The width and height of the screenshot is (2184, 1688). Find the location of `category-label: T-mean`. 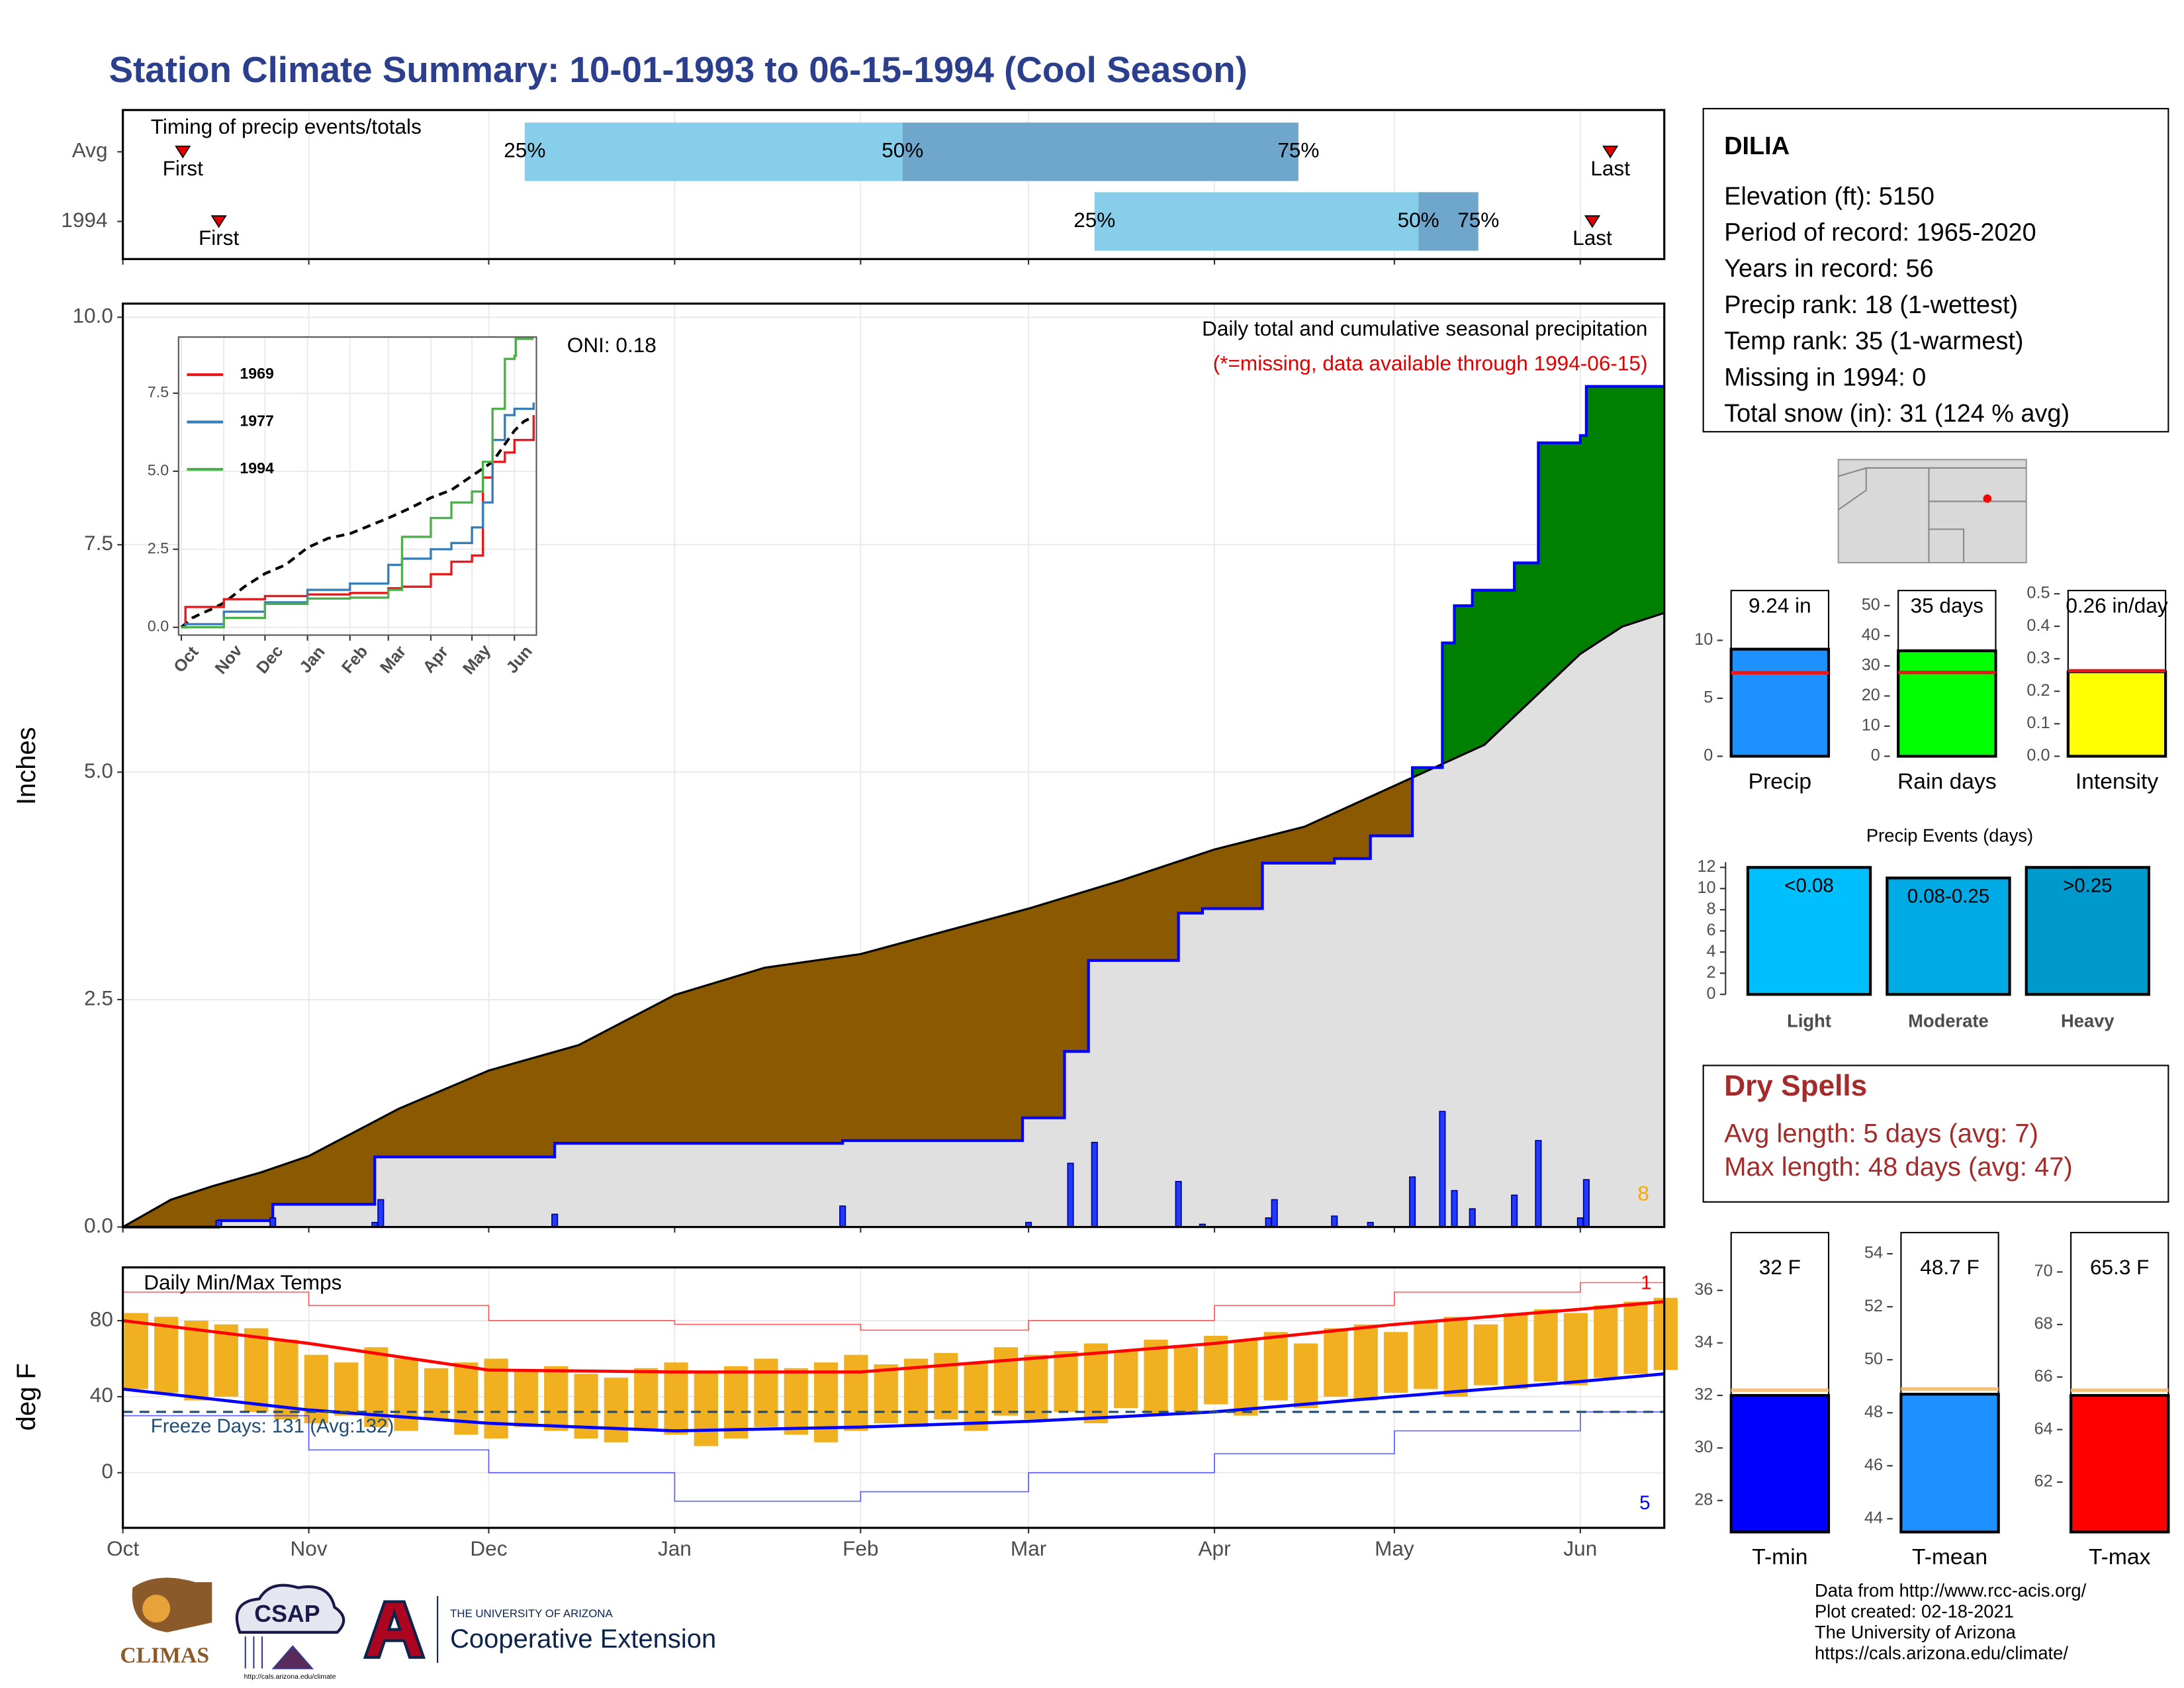

category-label: T-mean is located at coordinates (1949, 1557).